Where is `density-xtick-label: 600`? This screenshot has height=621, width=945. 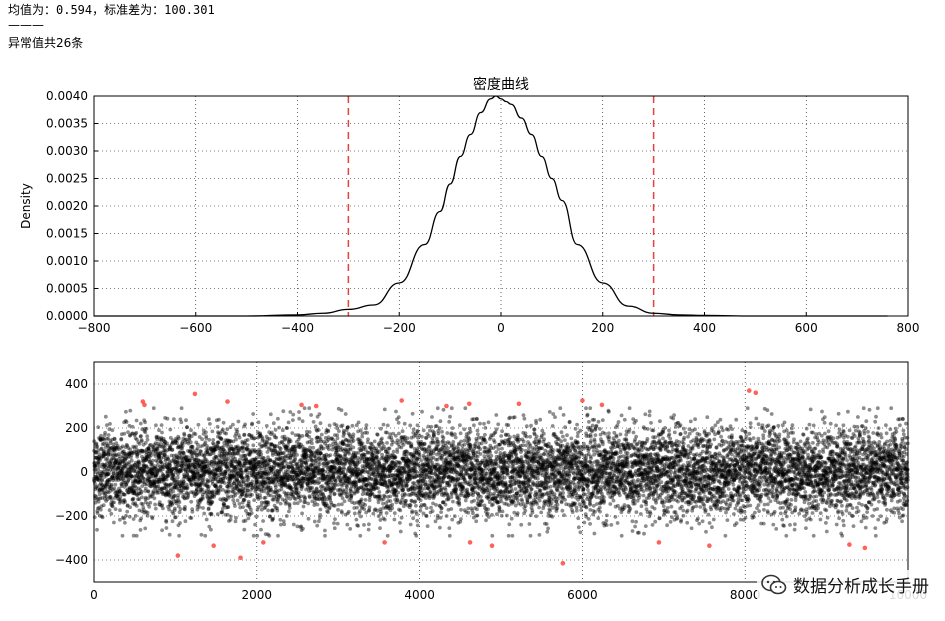
density-xtick-label: 600 is located at coordinates (806, 328).